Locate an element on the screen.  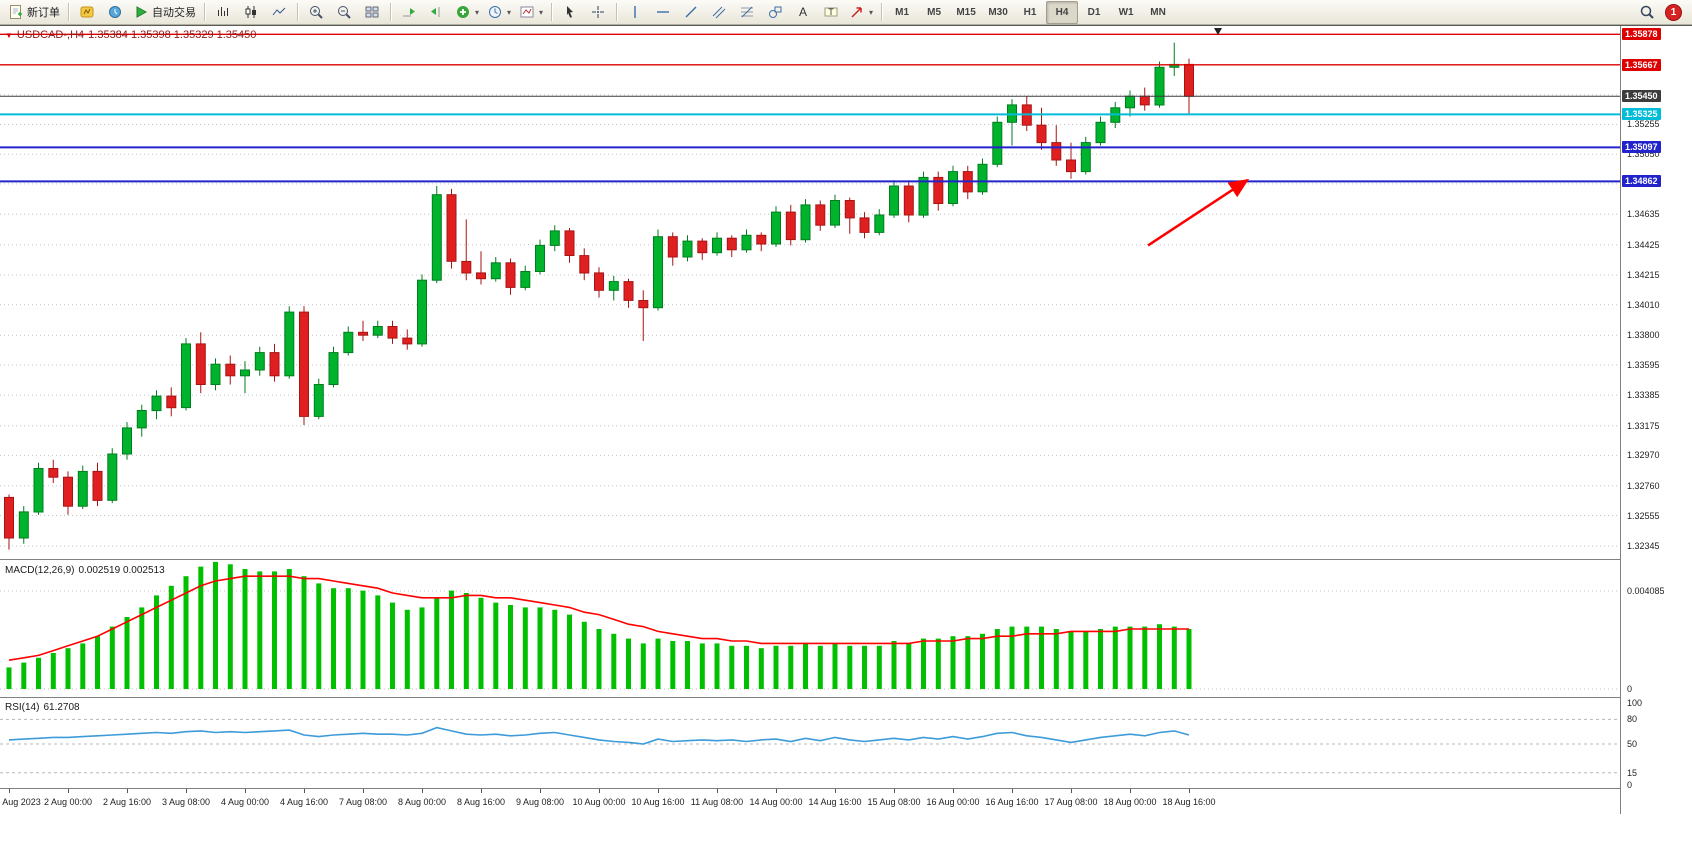
search-button is located at coordinates (1647, 12).